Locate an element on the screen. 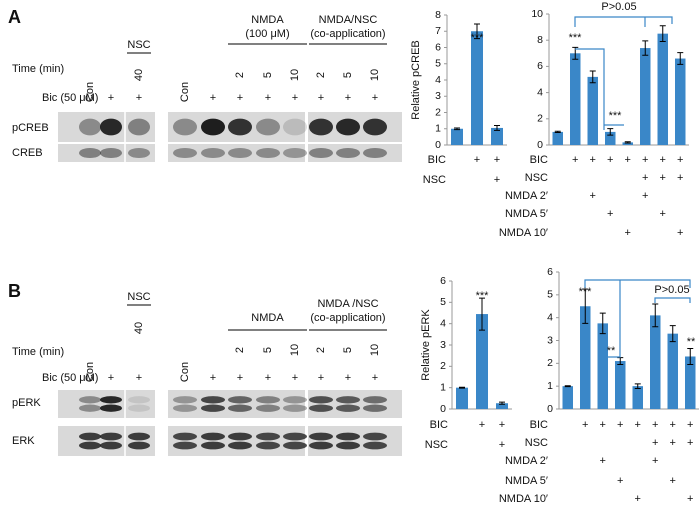  significance-label: ** is located at coordinates (691, 342).